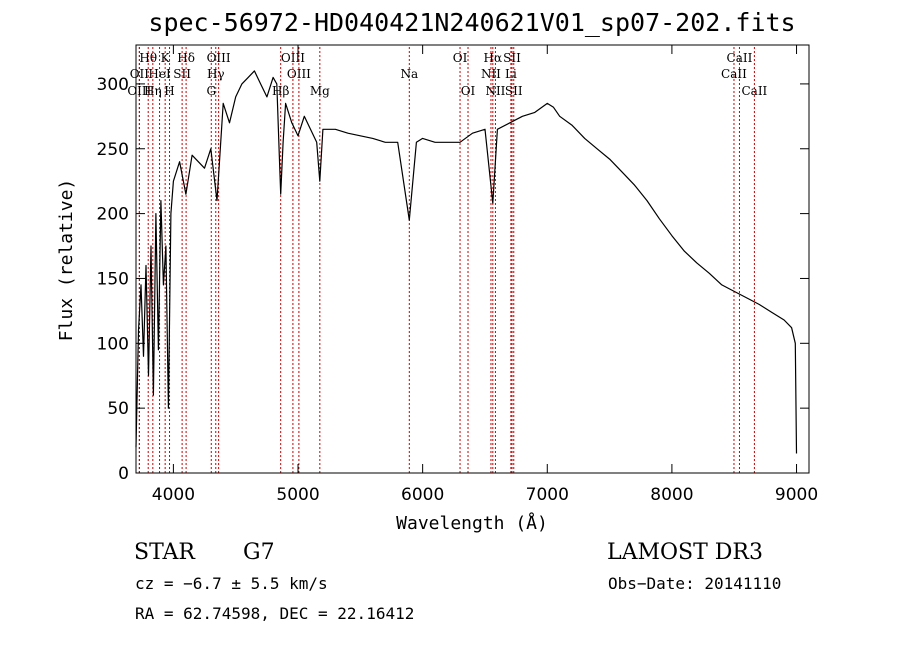 The width and height of the screenshot is (900, 649). I want to click on line-label-4: HeI, so click(159, 74).